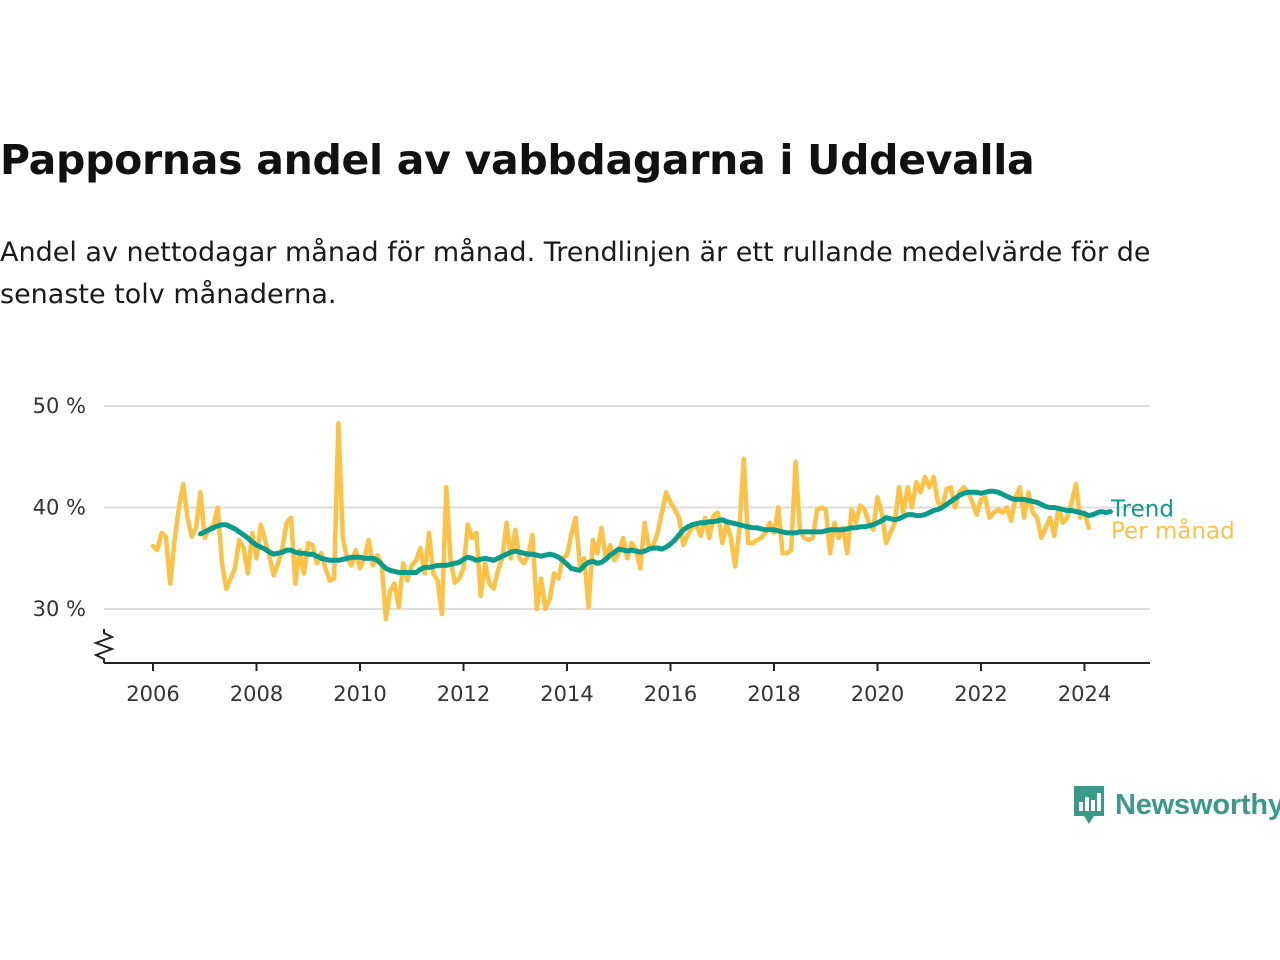  Describe the element at coordinates (1084, 694) in the screenshot. I see `x-tick-label: 2024` at that location.